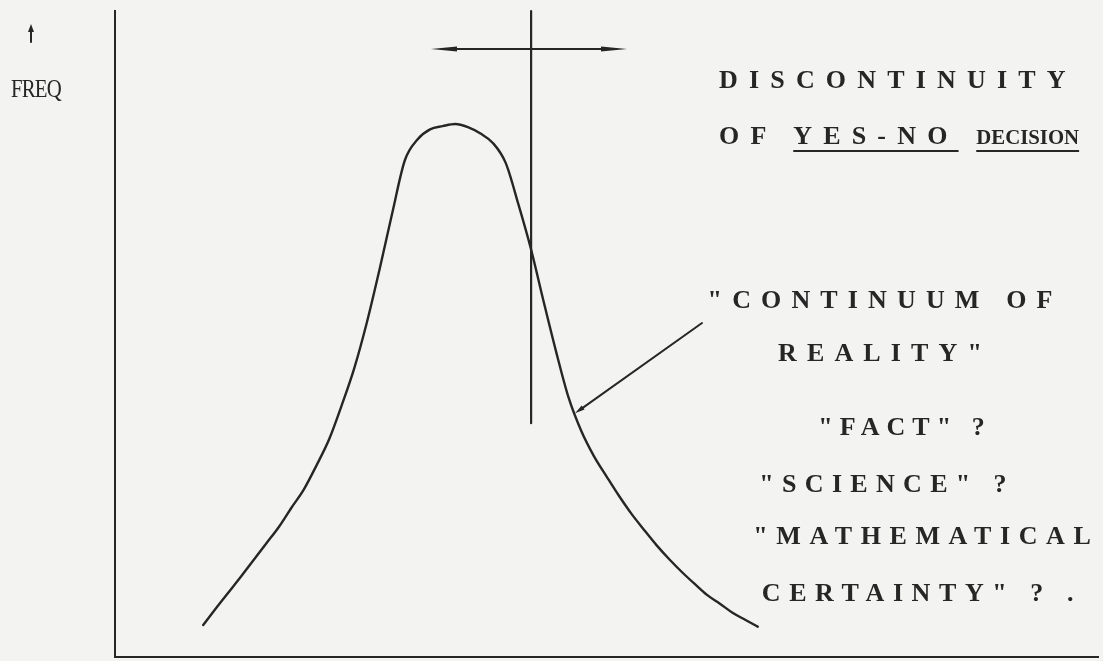  Describe the element at coordinates (887, 484) in the screenshot. I see `annotation: "SCIENCE" ?` at that location.